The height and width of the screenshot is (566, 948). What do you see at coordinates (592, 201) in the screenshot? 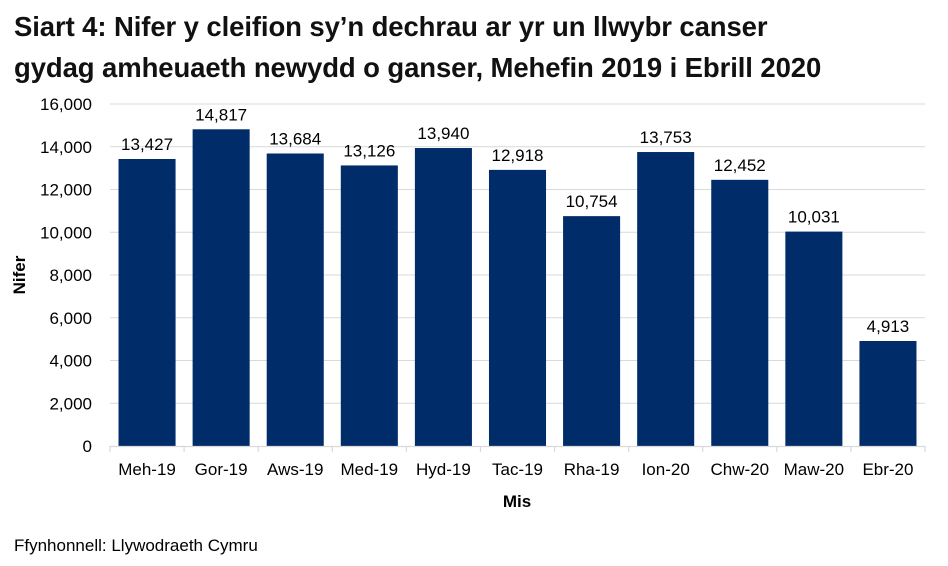
I see `bar-value-label: 10,754` at bounding box center [592, 201].